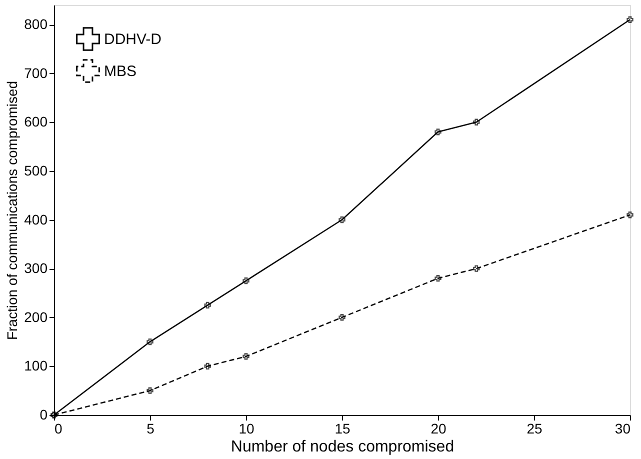  I want to click on y-tick-label: 700, so click(36, 72).